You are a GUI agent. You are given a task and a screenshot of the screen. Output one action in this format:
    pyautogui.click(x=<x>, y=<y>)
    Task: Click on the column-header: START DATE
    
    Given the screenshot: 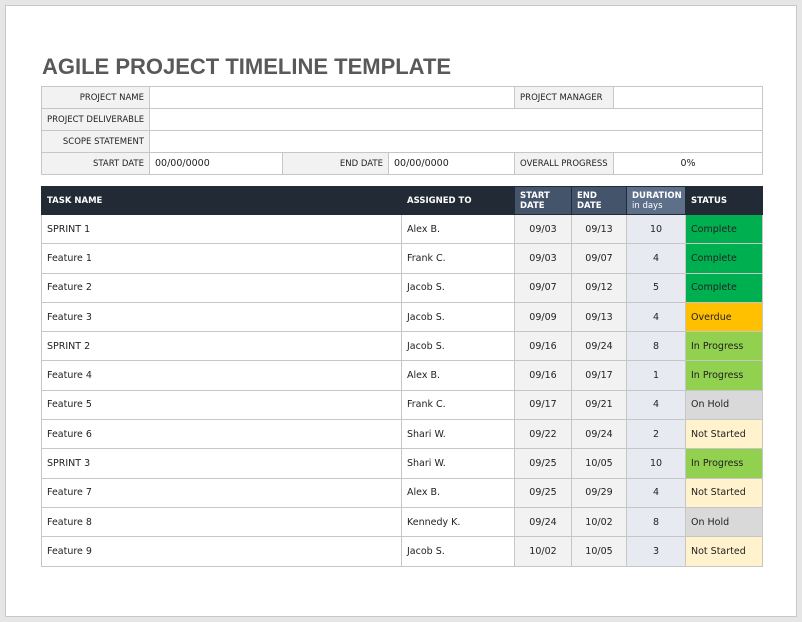 What is the action you would take?
    pyautogui.click(x=543, y=200)
    